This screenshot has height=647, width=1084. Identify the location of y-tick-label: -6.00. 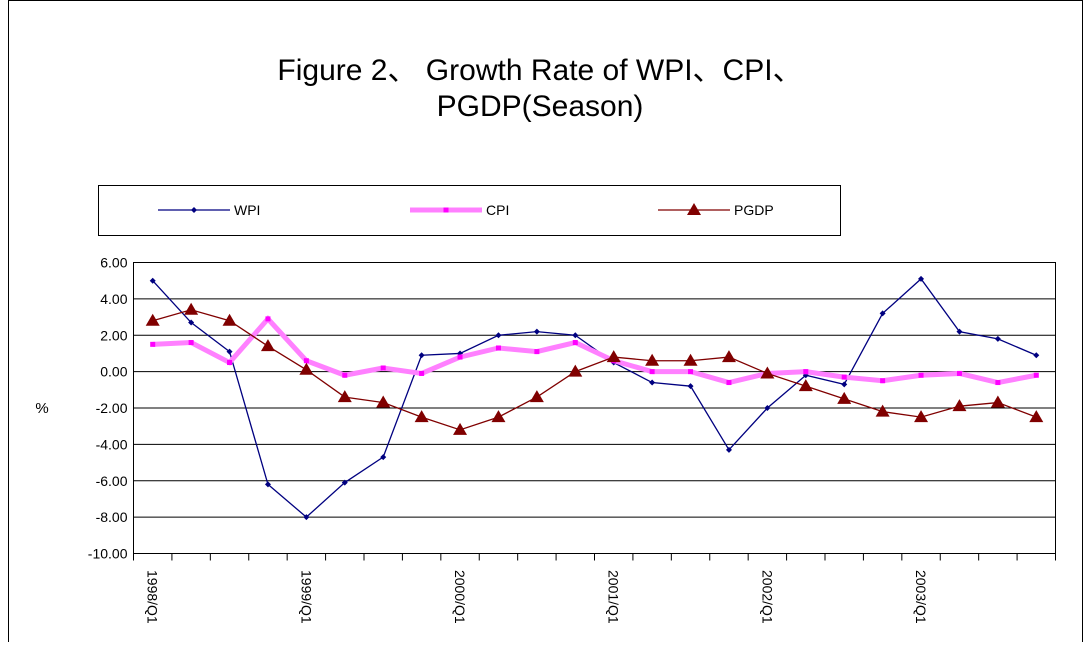
(112, 481).